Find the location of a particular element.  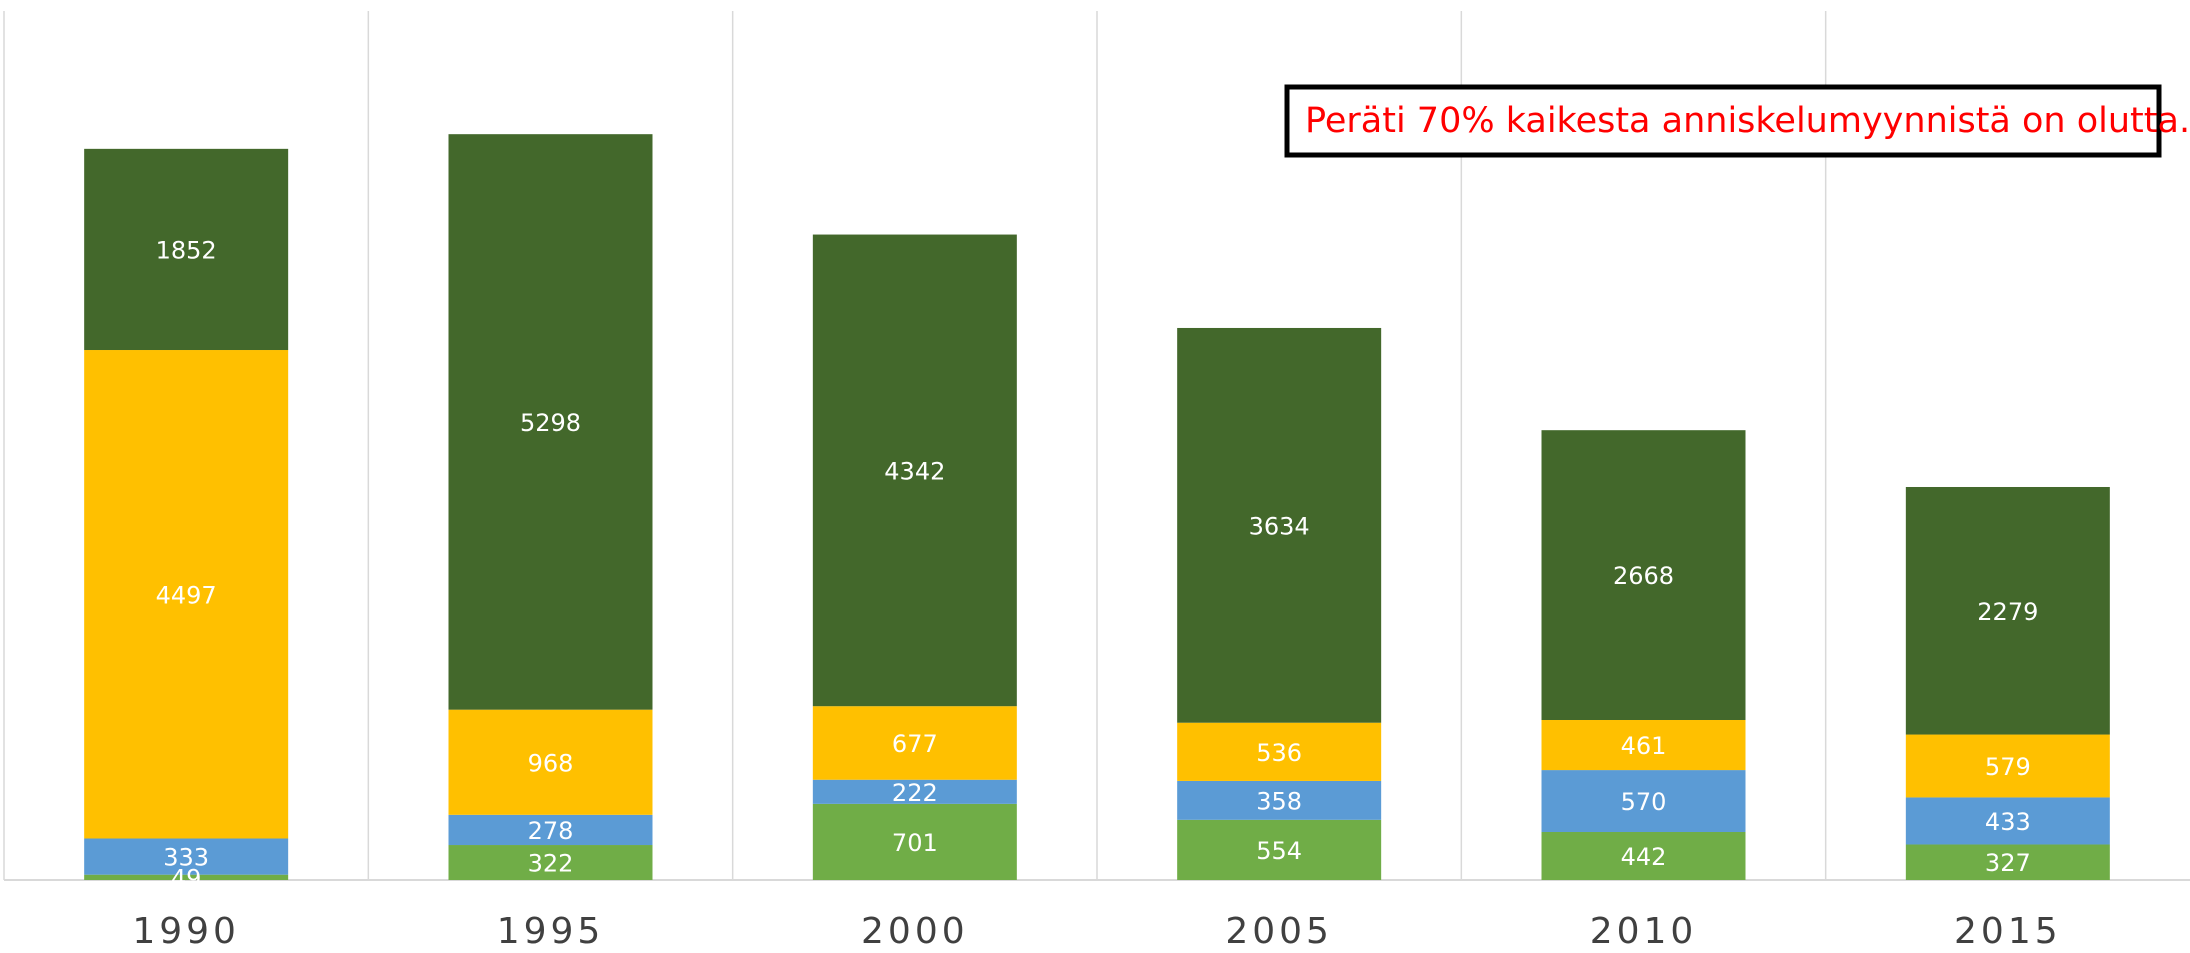

data-label: 461 is located at coordinates (1644, 746).